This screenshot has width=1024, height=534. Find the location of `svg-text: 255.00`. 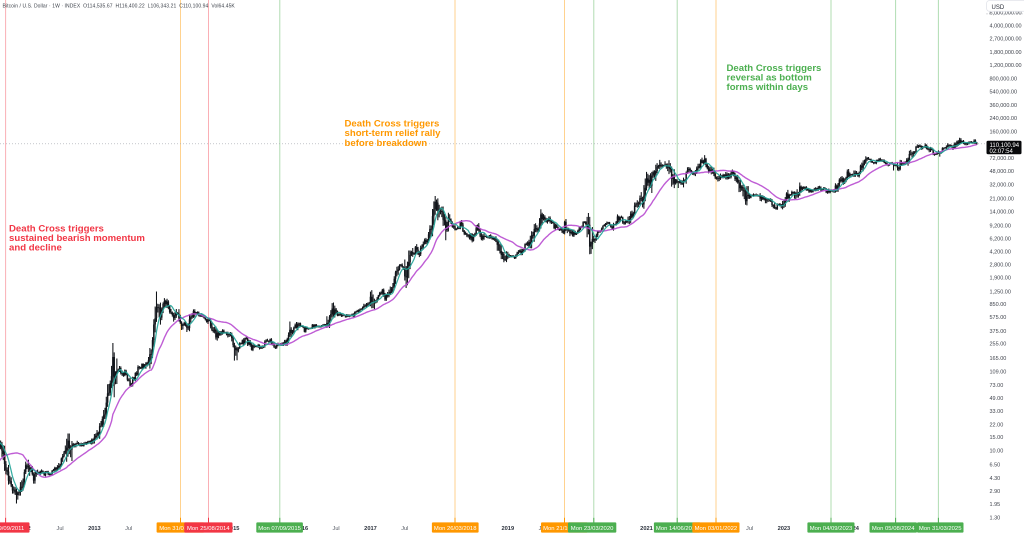

svg-text: 255.00 is located at coordinates (998, 345).